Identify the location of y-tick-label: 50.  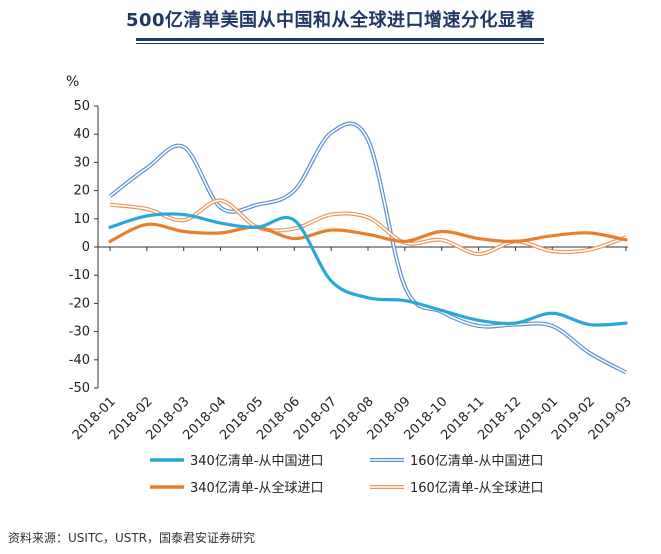
(81, 106).